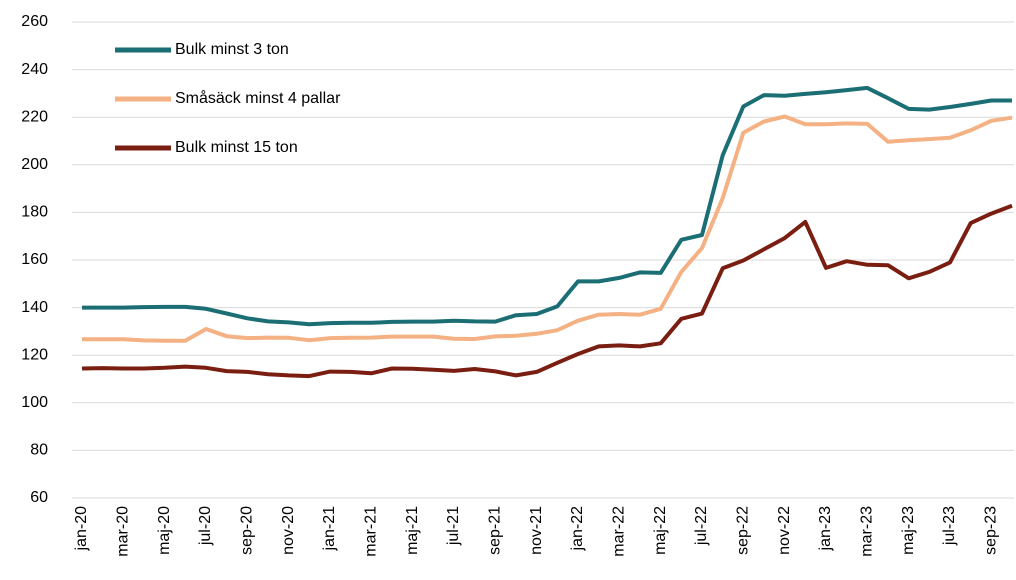 The image size is (1016, 580). Describe the element at coordinates (39, 450) in the screenshot. I see `y-tick-label: 80` at that location.